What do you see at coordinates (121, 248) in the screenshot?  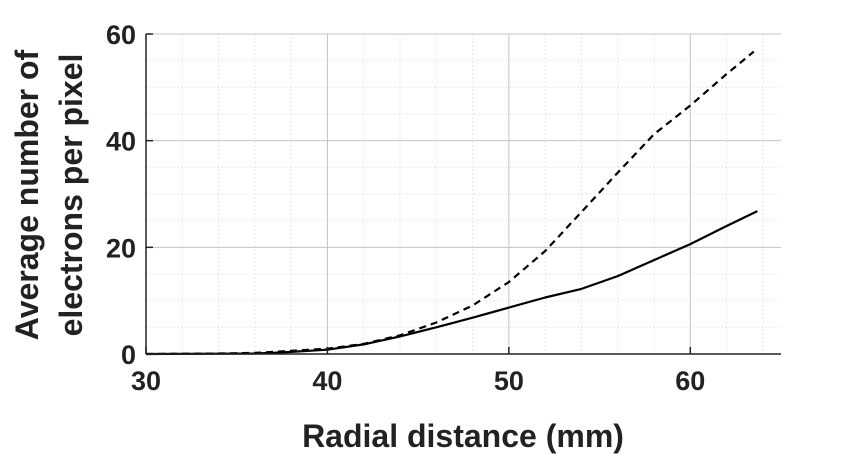 I see `y-tick-label: 20` at bounding box center [121, 248].